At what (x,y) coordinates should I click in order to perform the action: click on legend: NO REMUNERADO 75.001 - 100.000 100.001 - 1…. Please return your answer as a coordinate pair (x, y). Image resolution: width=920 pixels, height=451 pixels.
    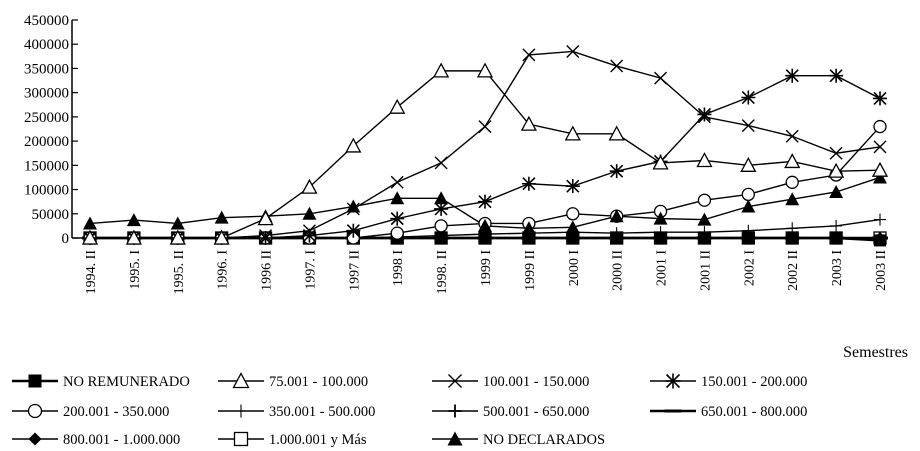
    Looking at the image, I should click on (409, 410).